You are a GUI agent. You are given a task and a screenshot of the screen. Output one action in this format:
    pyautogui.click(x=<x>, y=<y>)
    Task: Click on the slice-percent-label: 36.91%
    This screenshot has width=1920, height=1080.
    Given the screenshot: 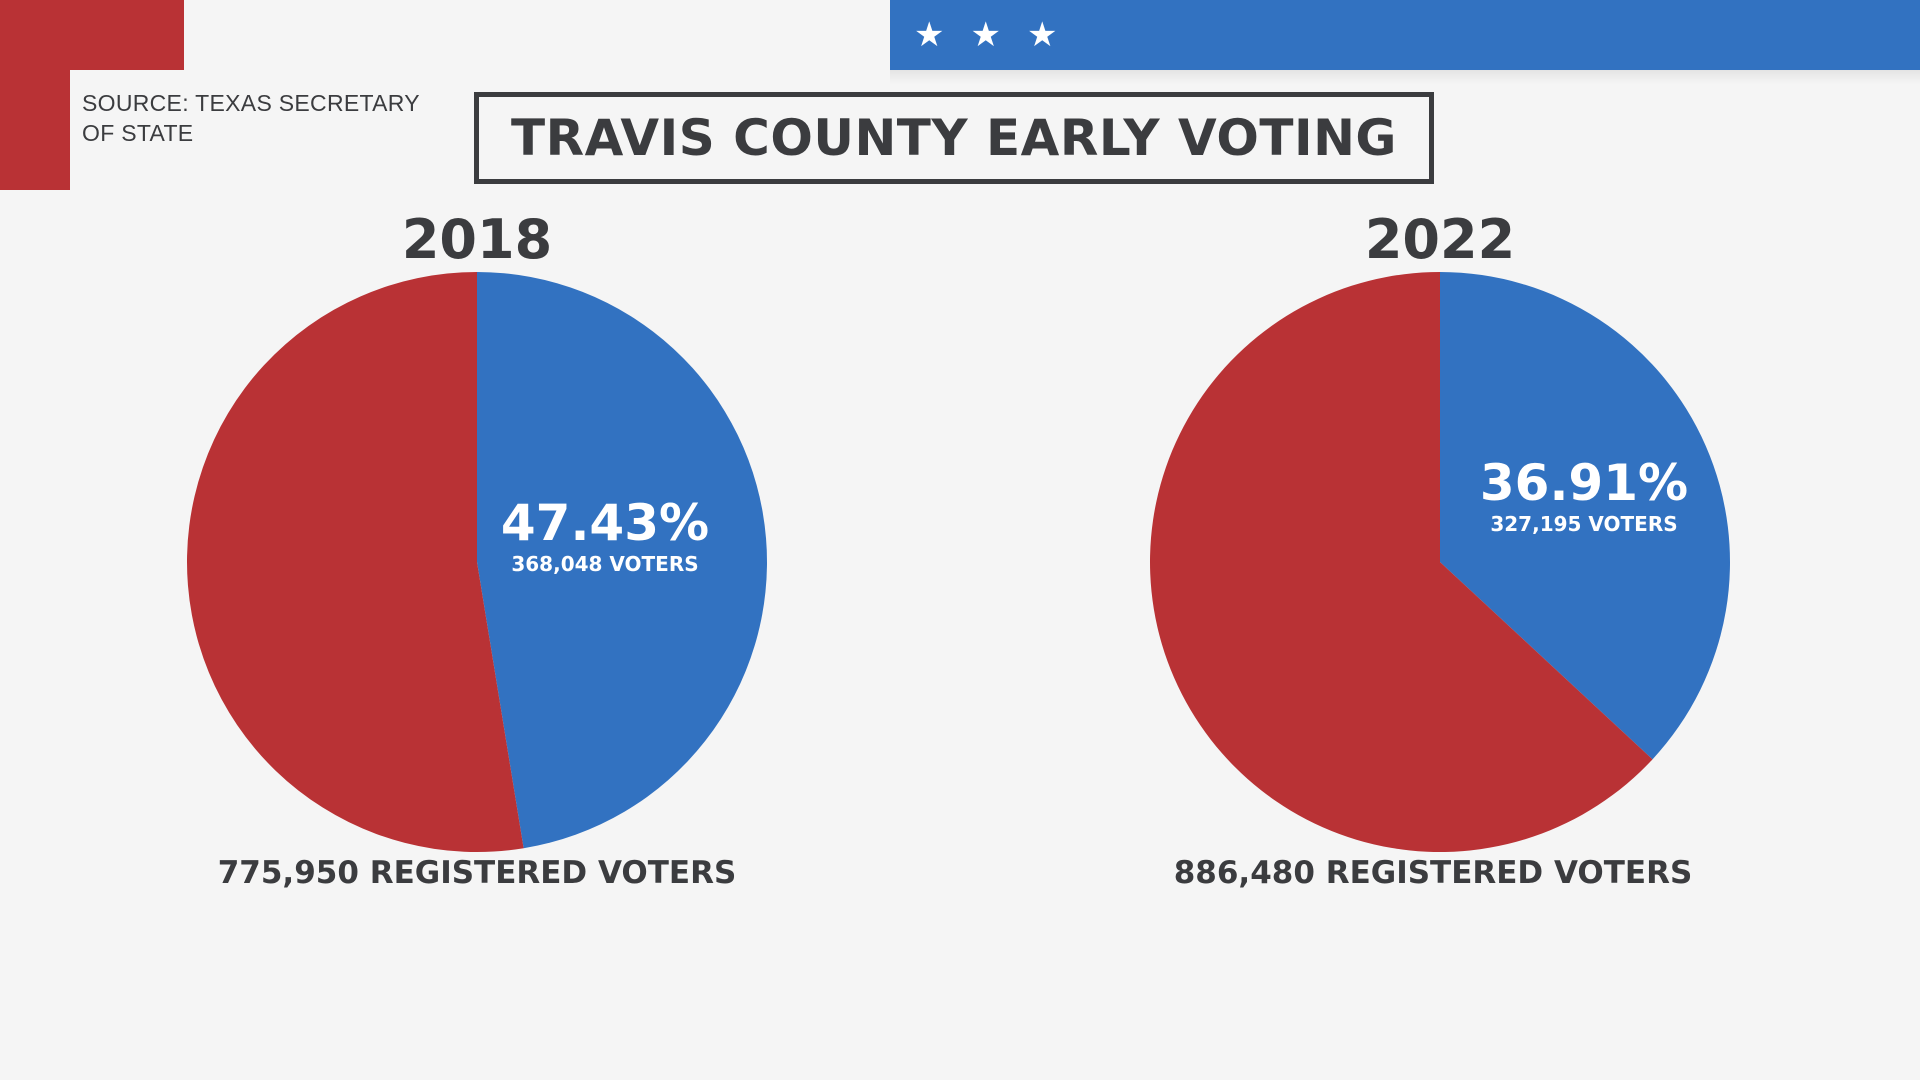 What is the action you would take?
    pyautogui.click(x=1584, y=483)
    